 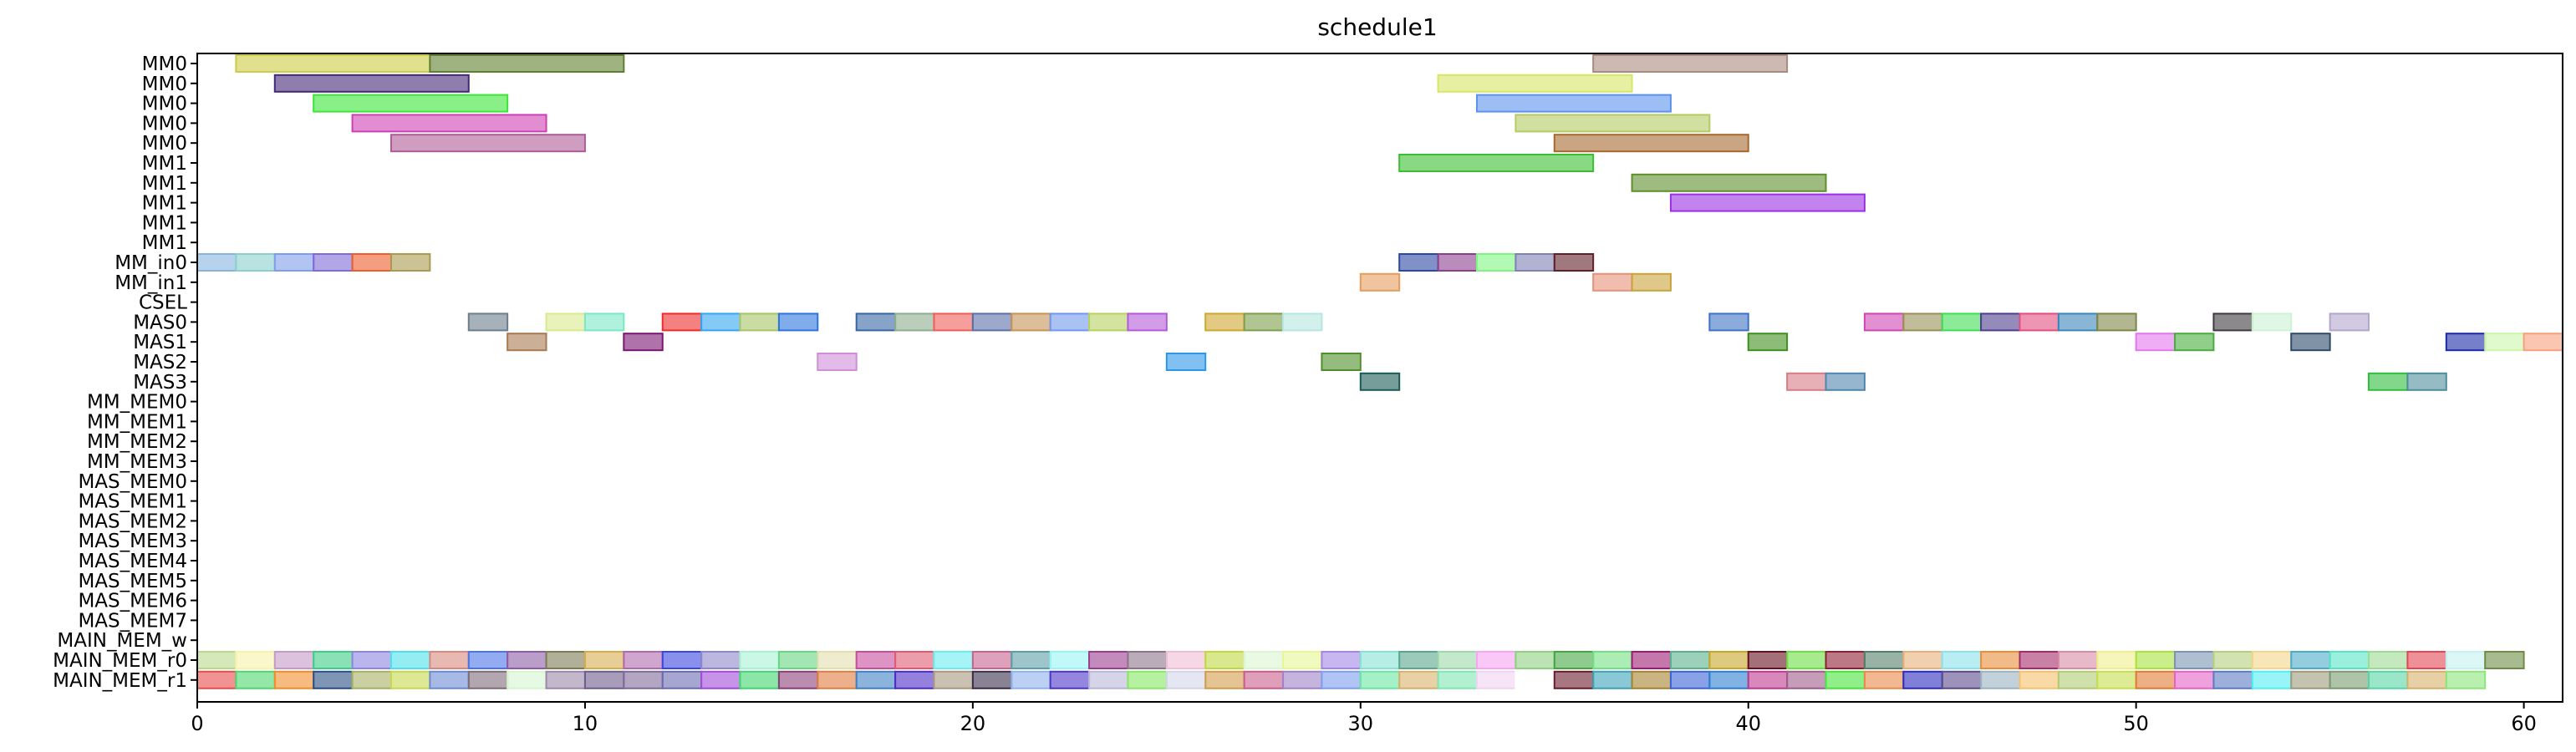 I want to click on bar-main-mem-r0-w57, so click(x=2426, y=660).